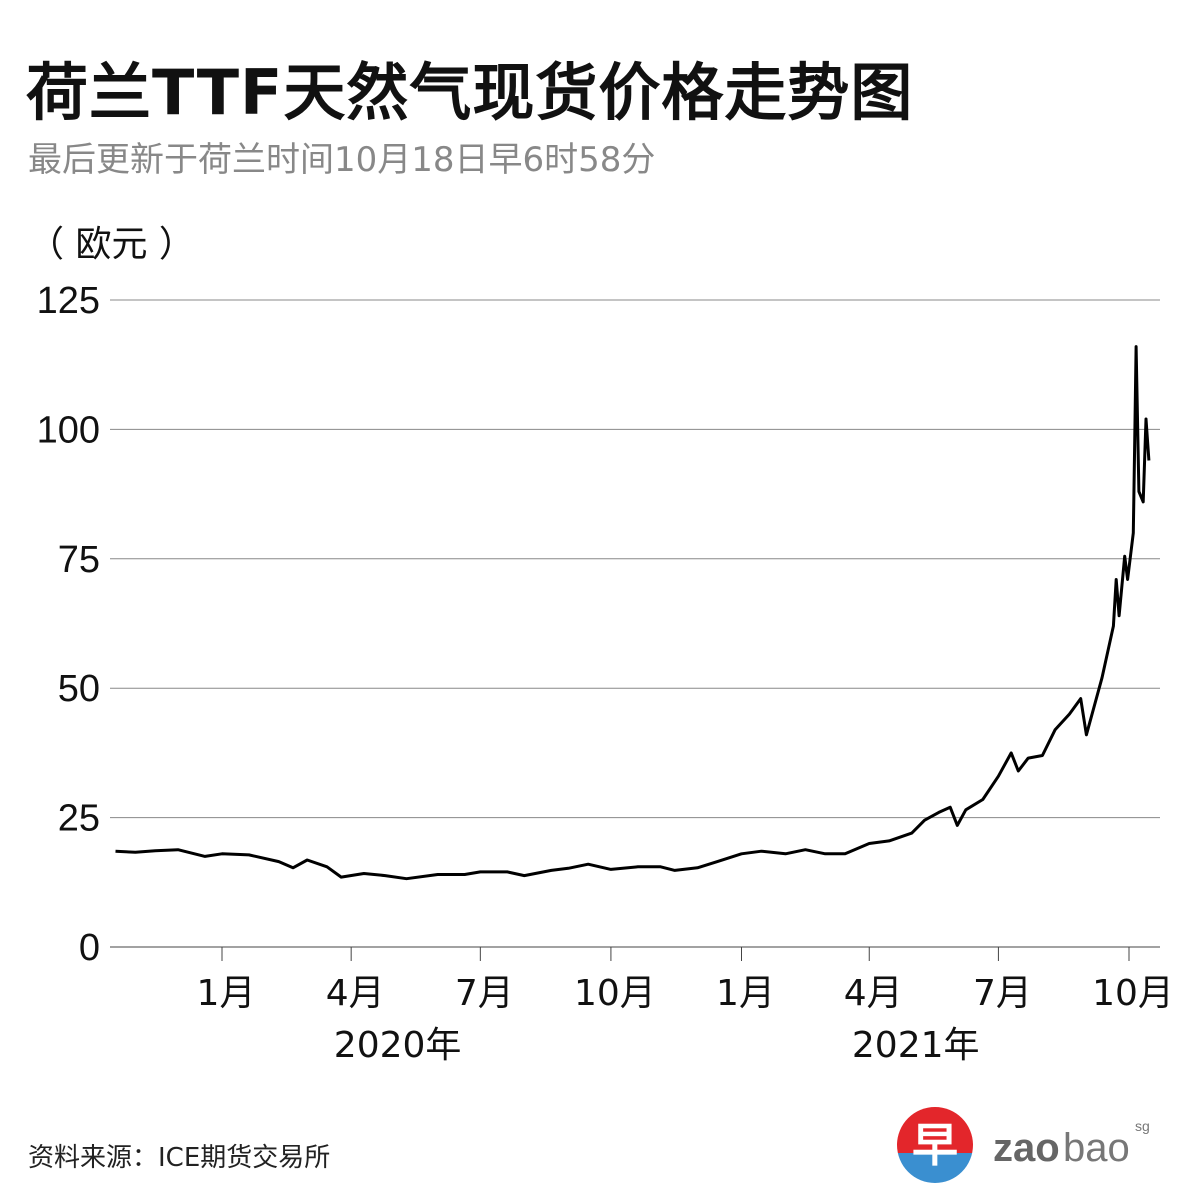 Image resolution: width=1200 pixels, height=1200 pixels. I want to click on y-tick-label: 50, so click(79, 689).